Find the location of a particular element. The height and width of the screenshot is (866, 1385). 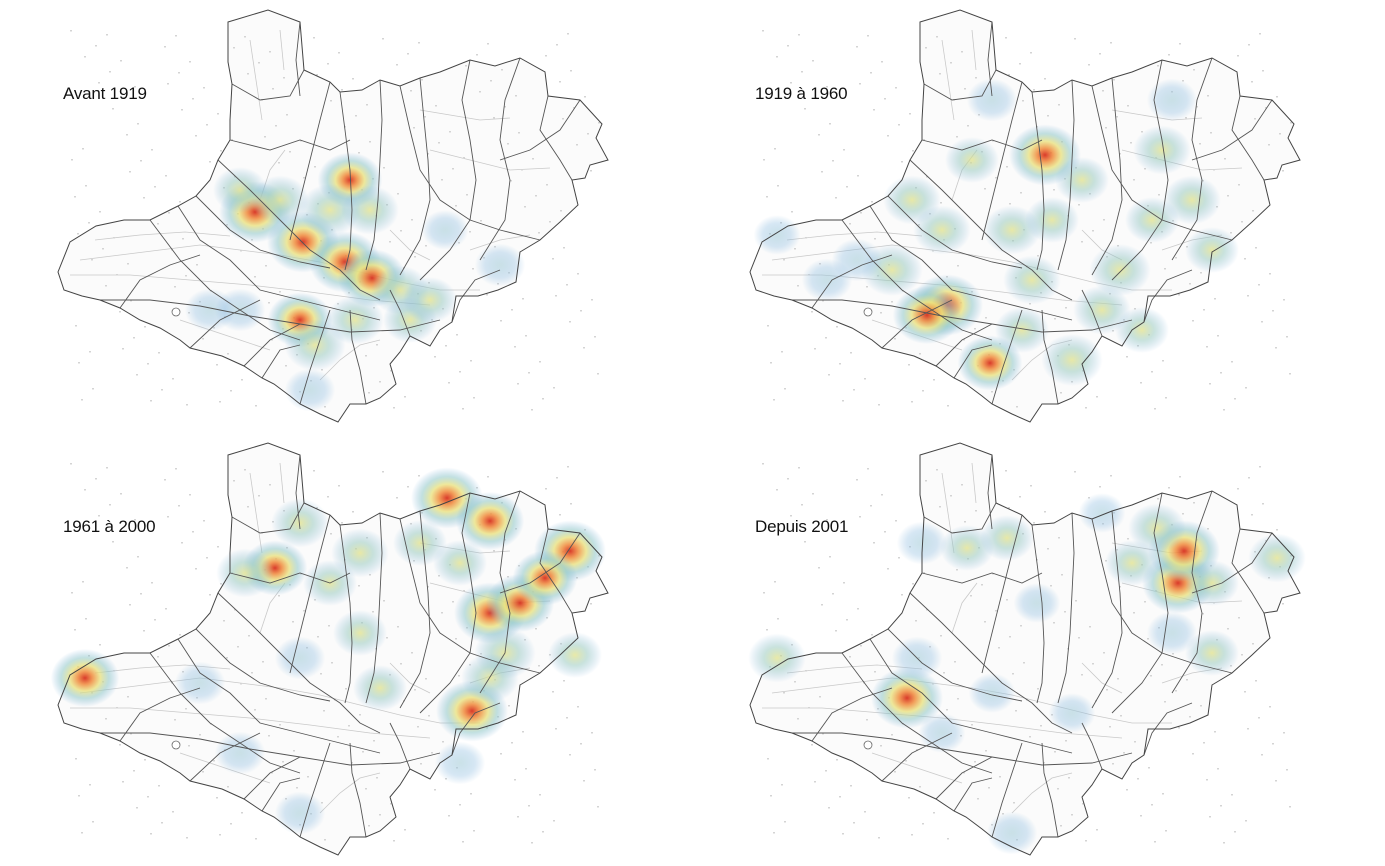

panel-title: Depuis 2001 is located at coordinates (802, 526).